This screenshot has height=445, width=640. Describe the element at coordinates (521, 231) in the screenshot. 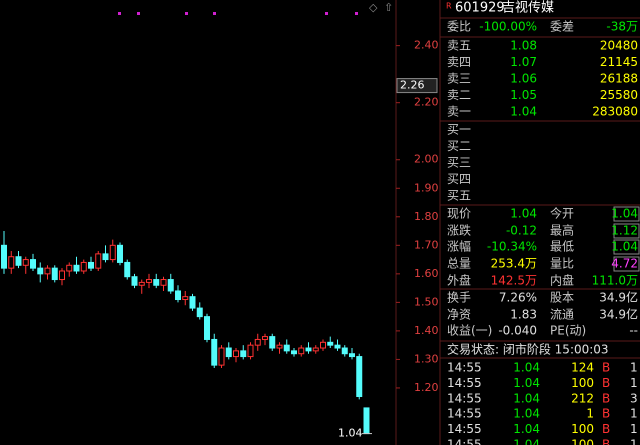

I see `stat-value: -0.12` at that location.